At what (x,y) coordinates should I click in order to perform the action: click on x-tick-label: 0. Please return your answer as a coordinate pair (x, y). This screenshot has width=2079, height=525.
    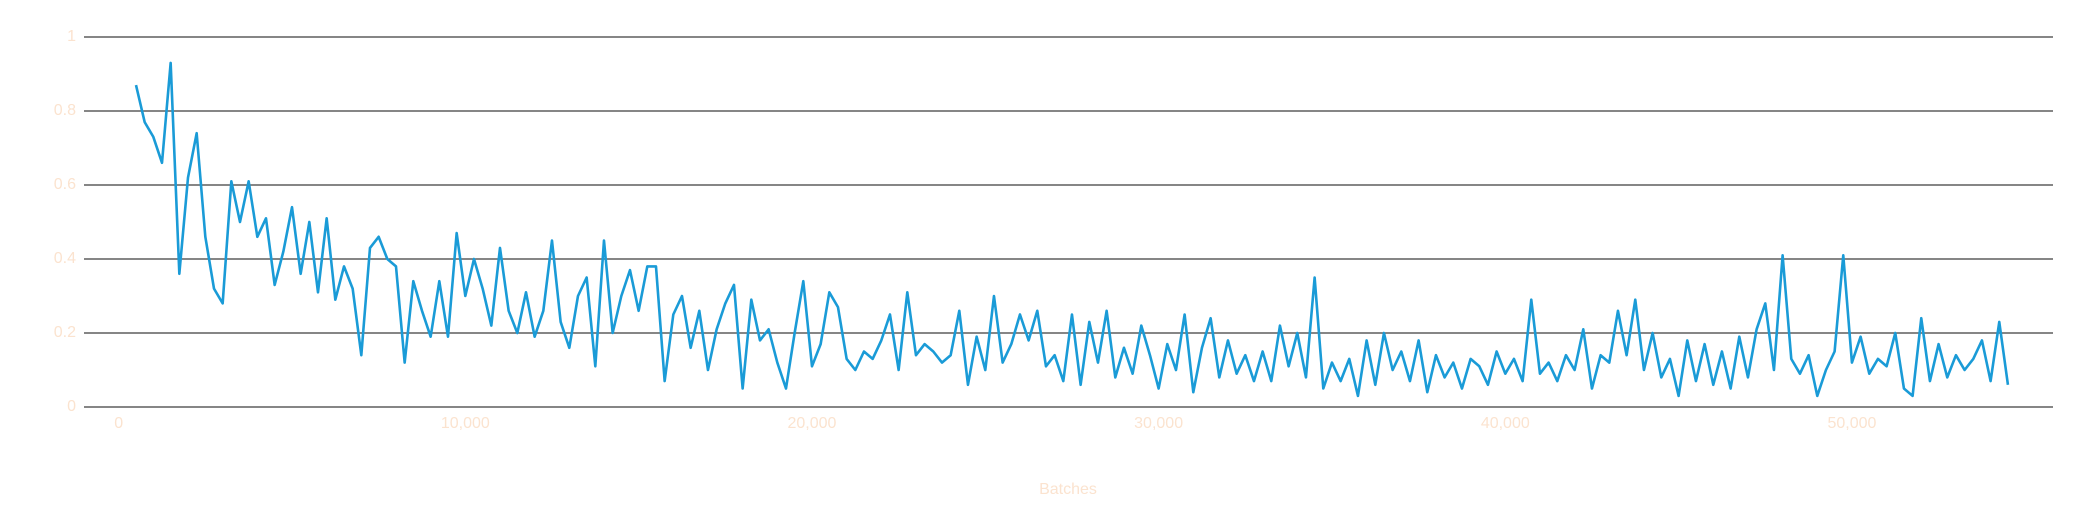
    Looking at the image, I should click on (118, 423).